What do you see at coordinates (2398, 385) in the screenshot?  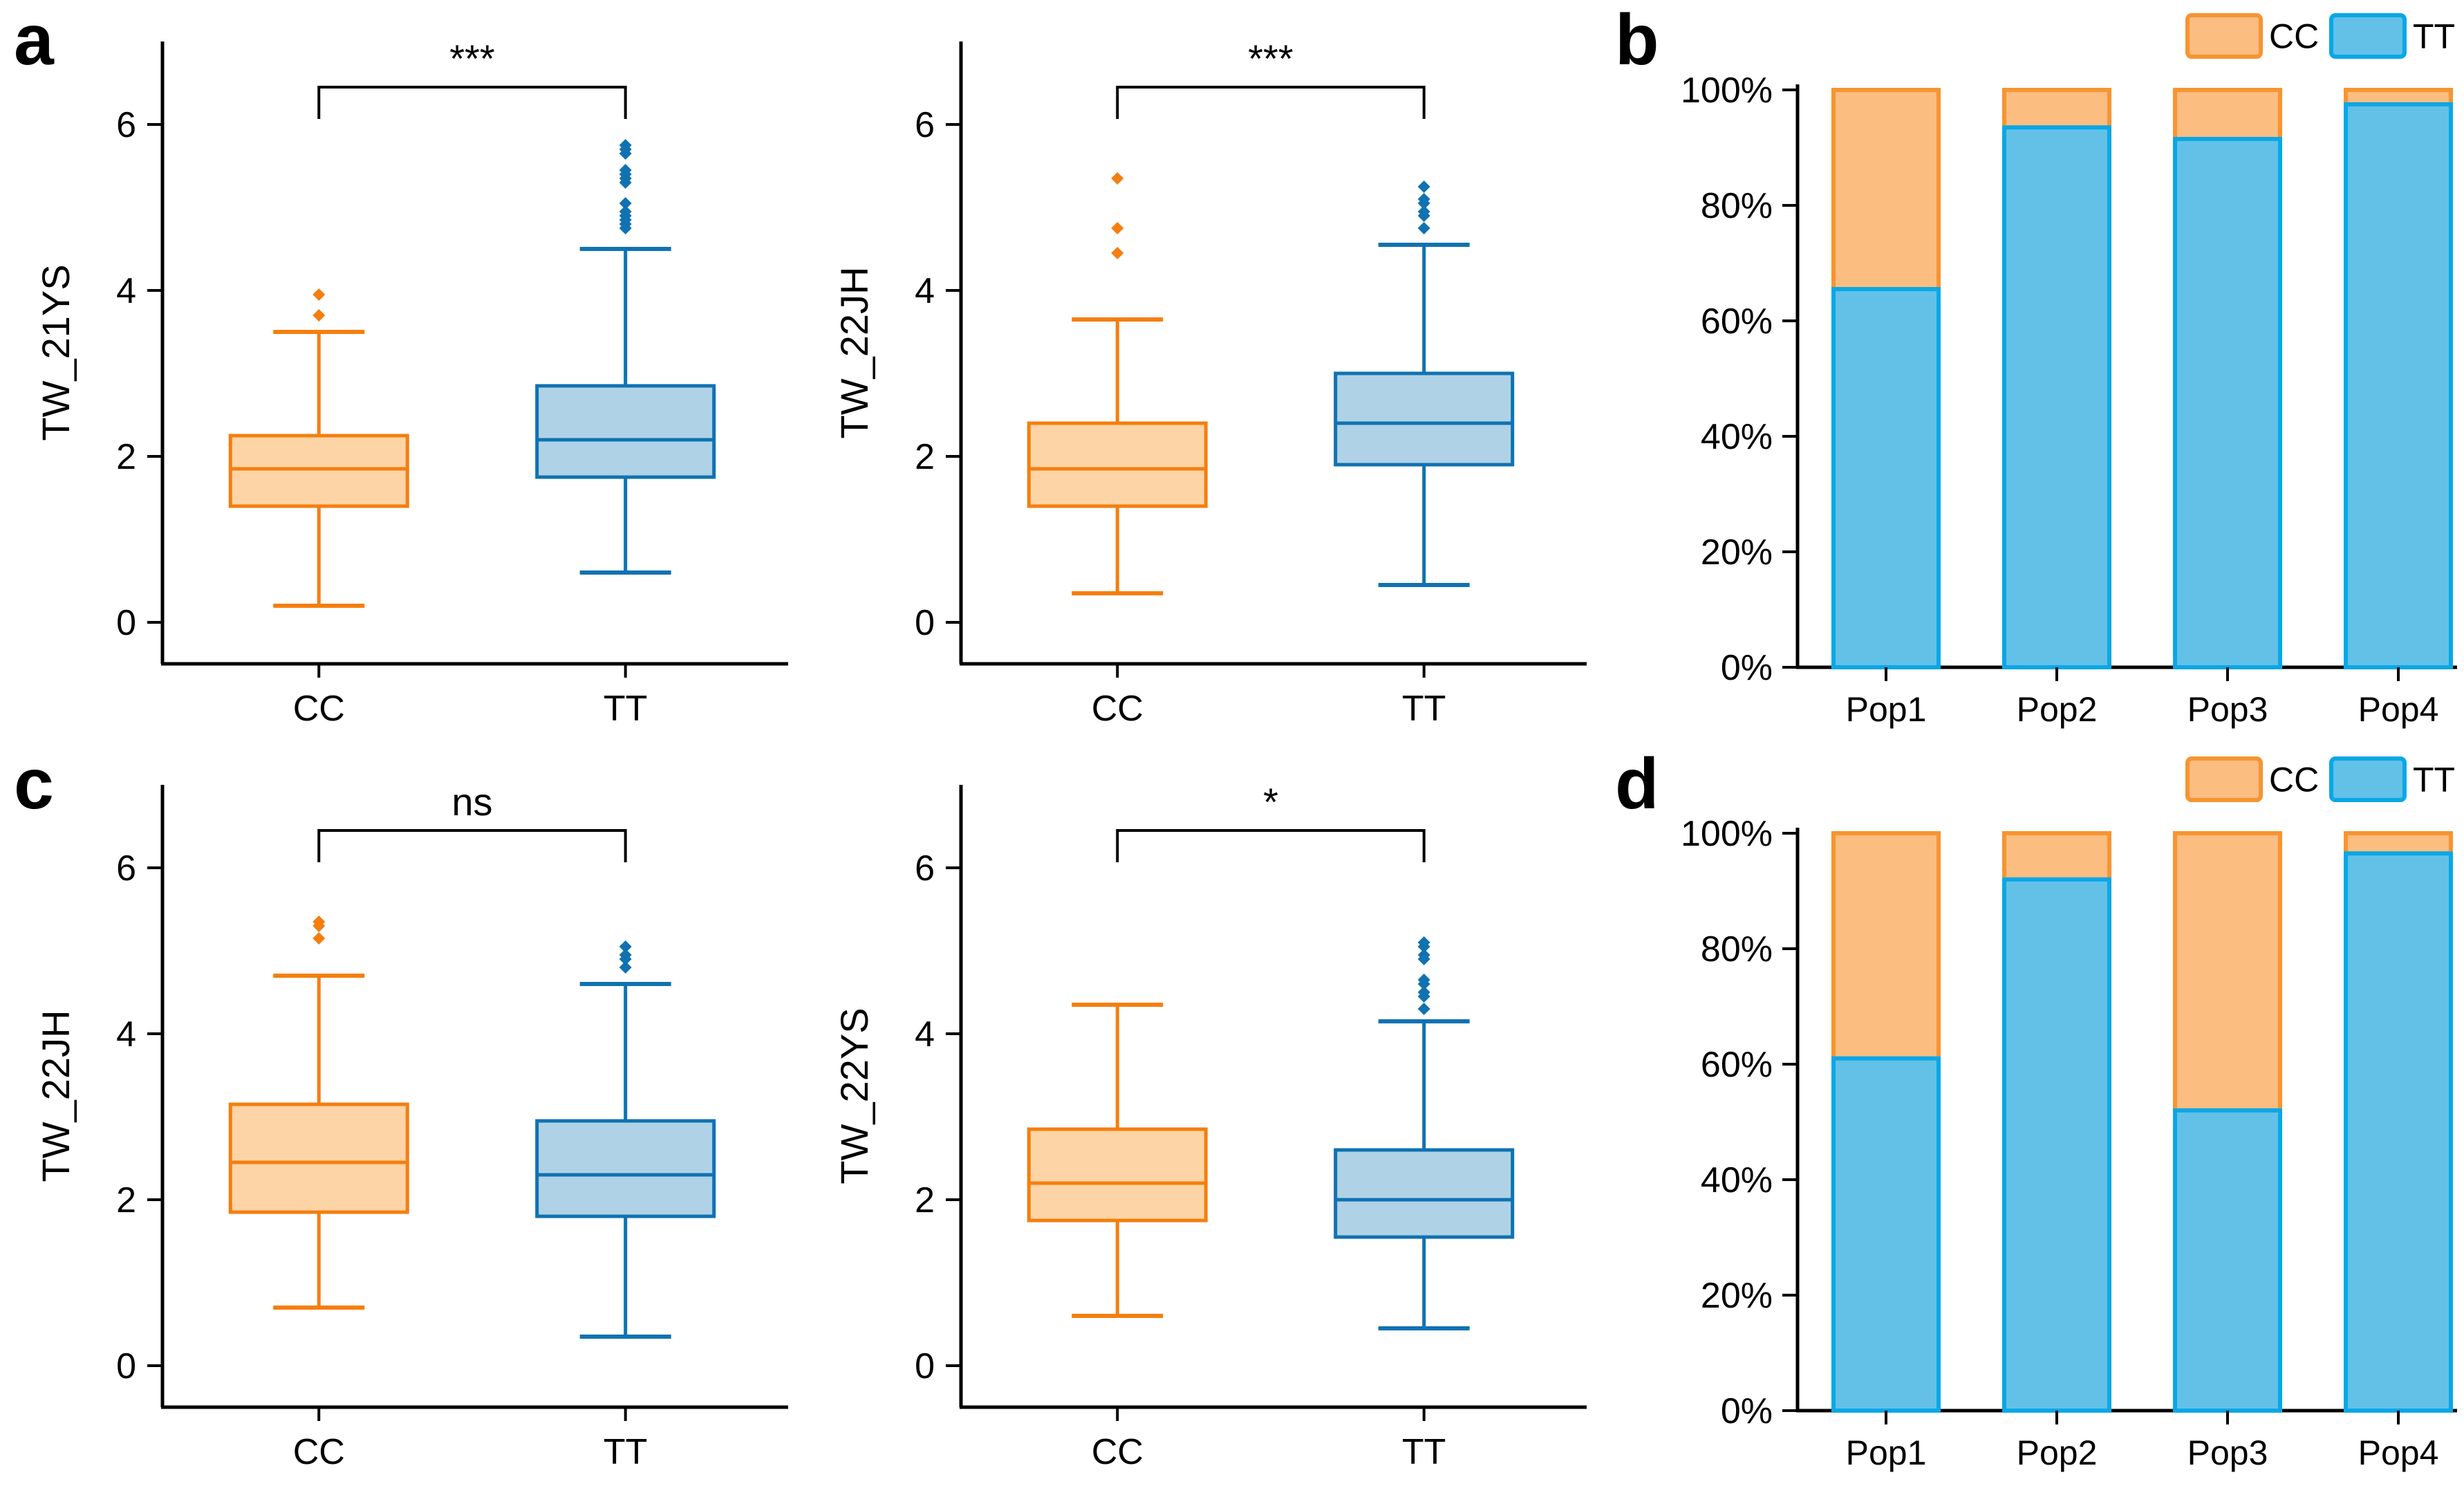 I see `bar-segment-tt-pop4` at bounding box center [2398, 385].